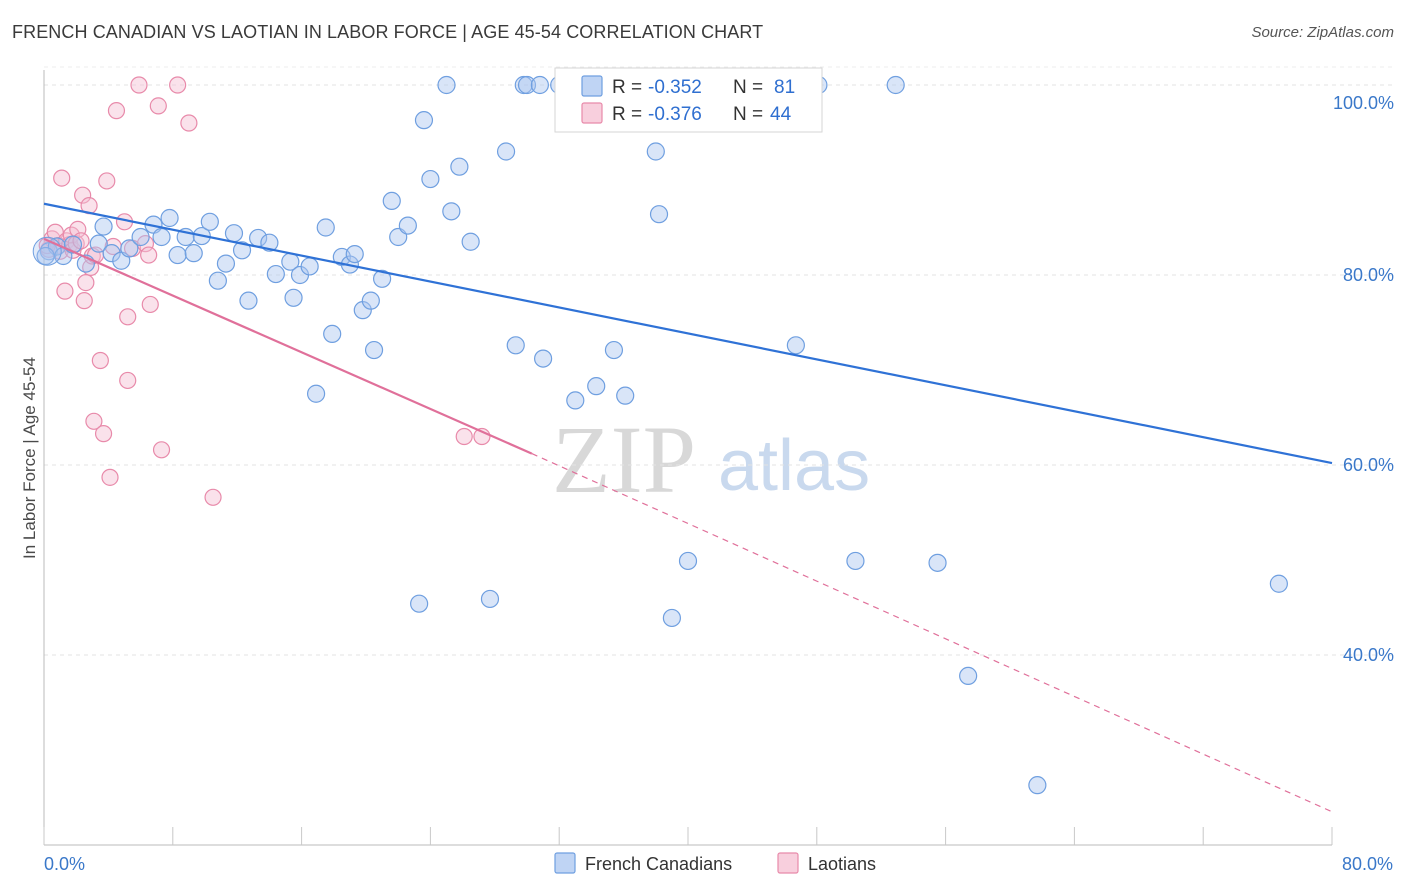 The width and height of the screenshot is (1406, 892). I want to click on series-legend-label-french-canadians: French Canadians, so click(658, 864).